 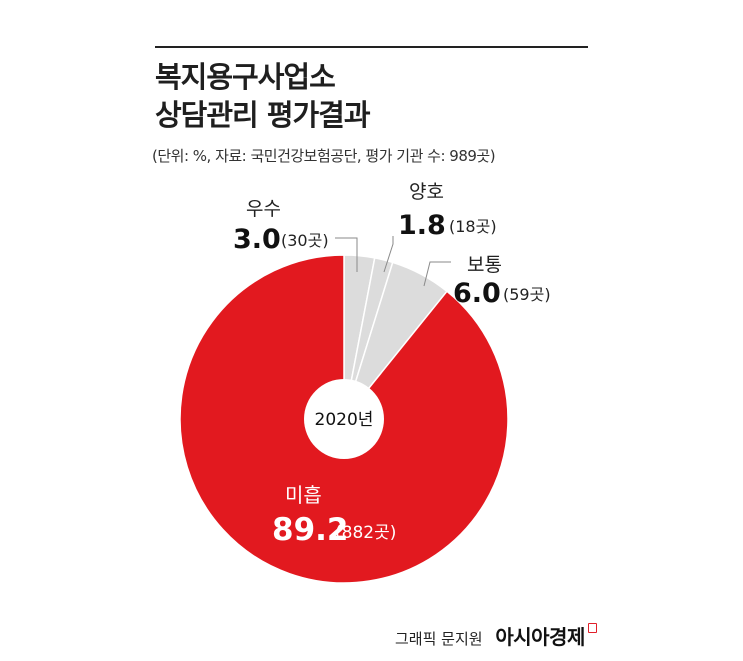 What do you see at coordinates (245, 77) in the screenshot?
I see `title-line-1: 복지용구사업소` at bounding box center [245, 77].